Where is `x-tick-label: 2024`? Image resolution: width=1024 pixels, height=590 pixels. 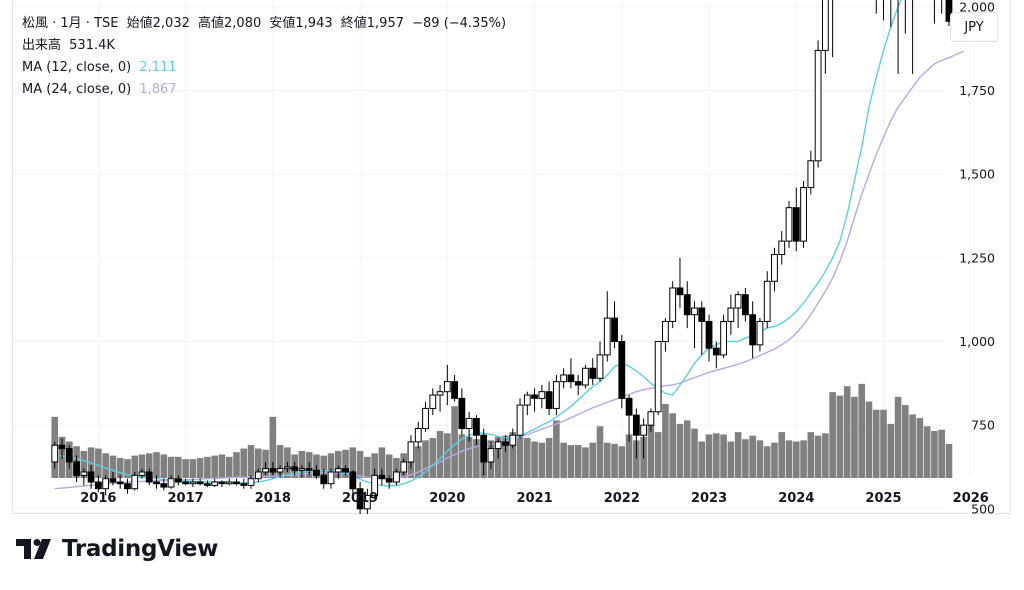
x-tick-label: 2024 is located at coordinates (796, 498).